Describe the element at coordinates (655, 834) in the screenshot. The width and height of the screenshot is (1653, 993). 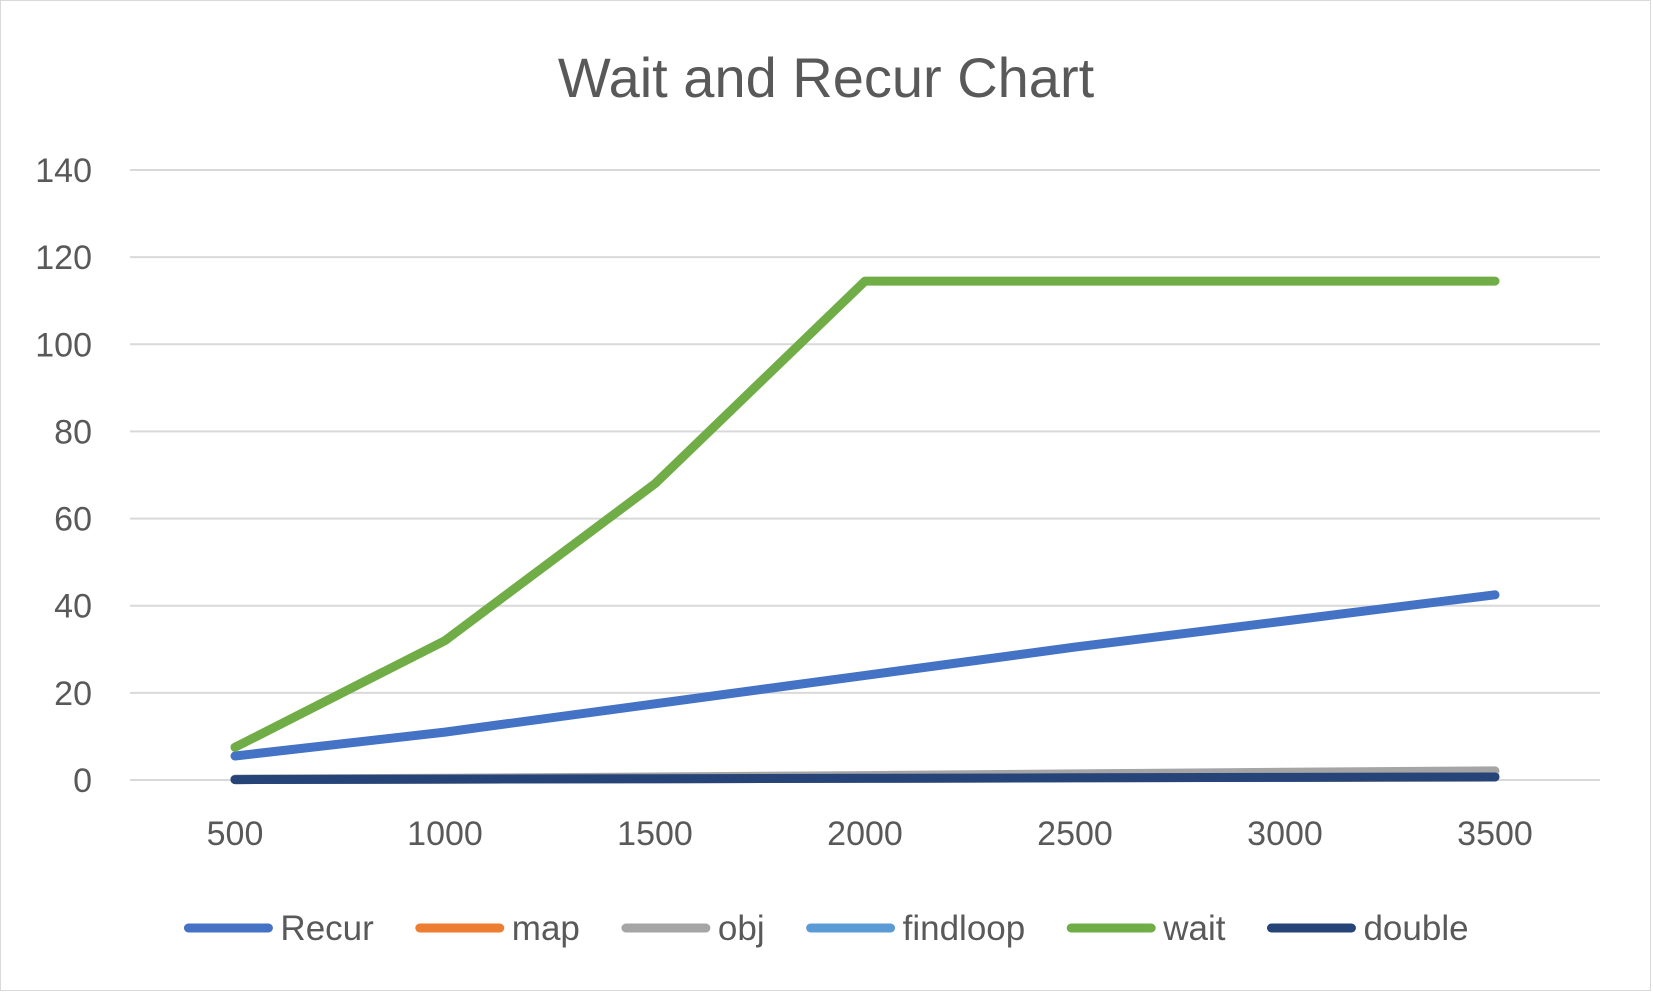
I see `x-tick-label: 1500` at that location.